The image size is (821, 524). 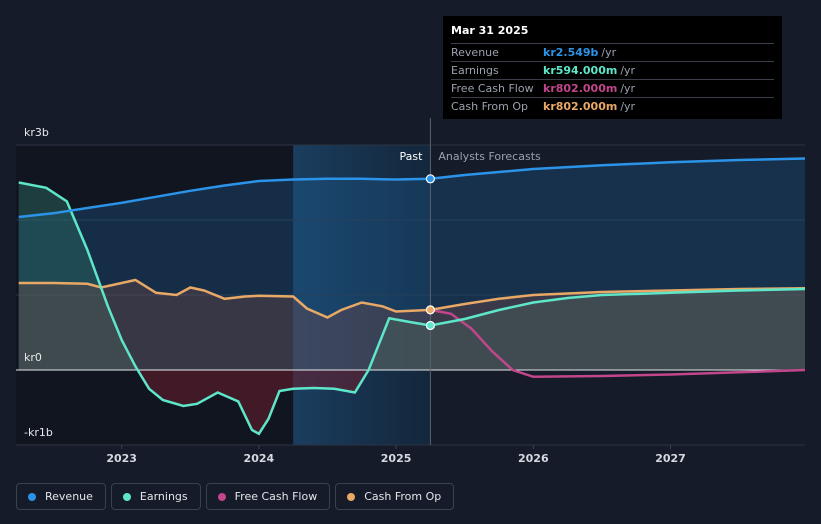 I want to click on y-tick-label: kr0, so click(x=33, y=357).